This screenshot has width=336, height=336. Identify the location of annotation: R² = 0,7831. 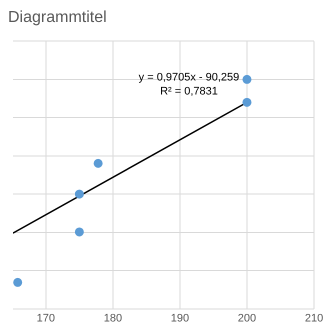
(189, 91).